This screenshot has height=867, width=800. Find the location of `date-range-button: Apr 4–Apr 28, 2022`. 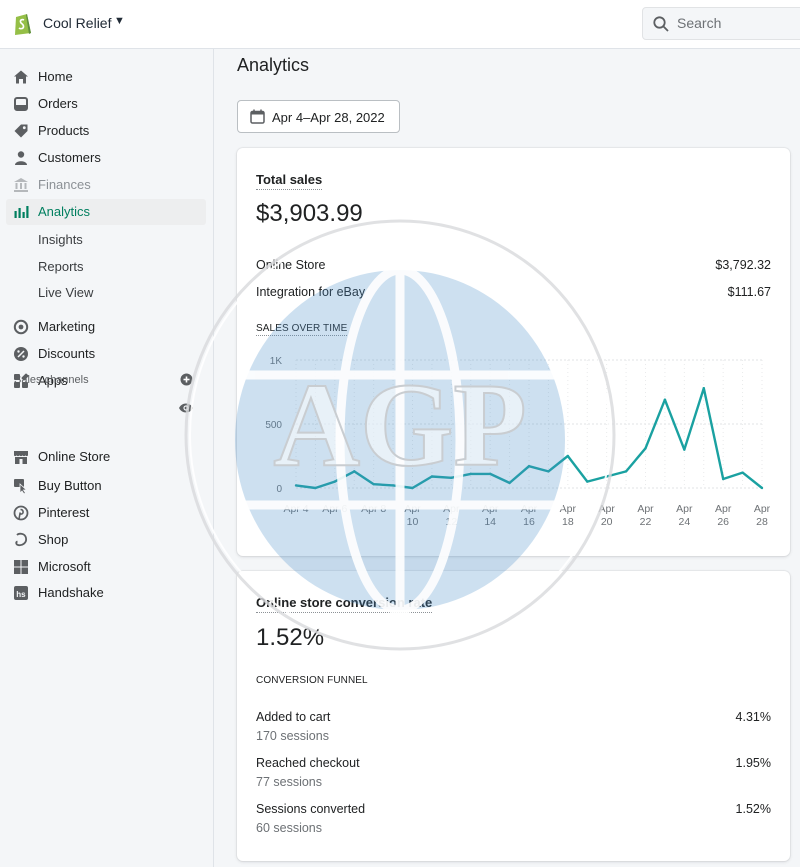

date-range-button: Apr 4–Apr 28, 2022 is located at coordinates (318, 116).